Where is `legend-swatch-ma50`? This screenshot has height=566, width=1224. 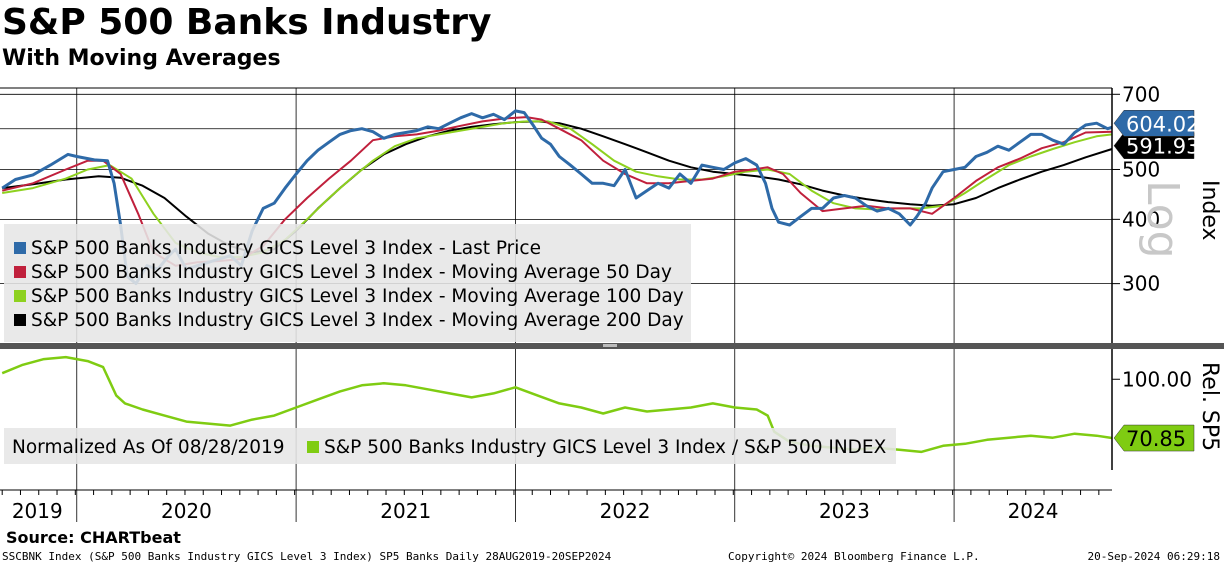
legend-swatch-ma50 is located at coordinates (20, 272).